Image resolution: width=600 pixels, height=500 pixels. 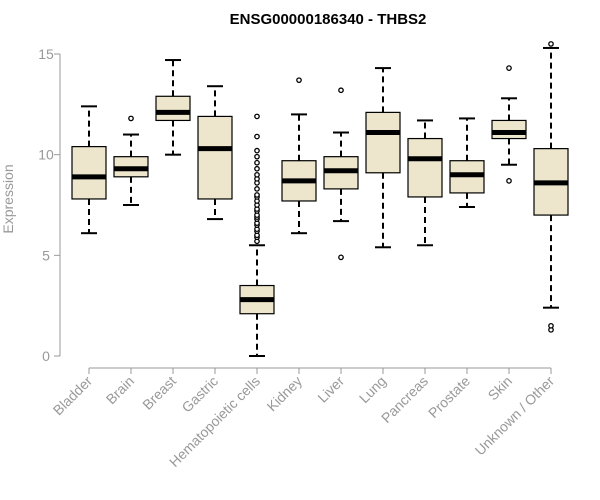 I want to click on box-group-lung, so click(x=383, y=158).